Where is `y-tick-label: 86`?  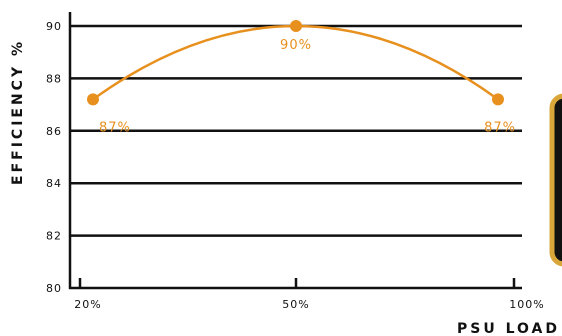 y-tick-label: 86 is located at coordinates (54, 131).